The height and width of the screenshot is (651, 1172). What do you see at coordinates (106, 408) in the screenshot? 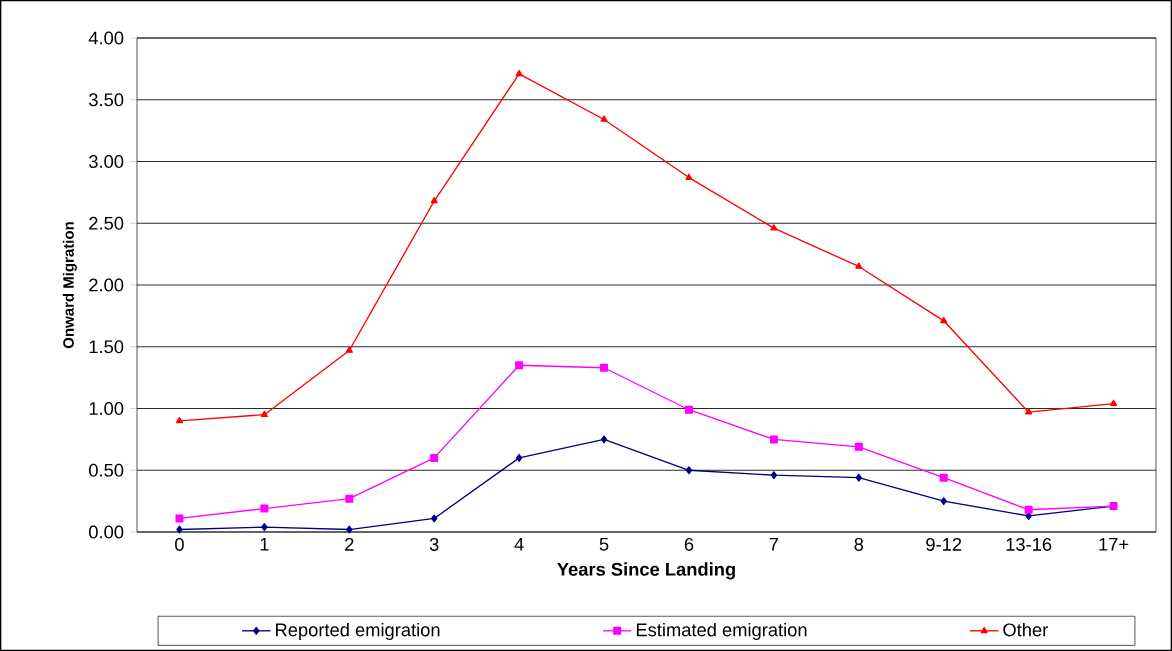
I see `y-tick-label: 1.00` at bounding box center [106, 408].